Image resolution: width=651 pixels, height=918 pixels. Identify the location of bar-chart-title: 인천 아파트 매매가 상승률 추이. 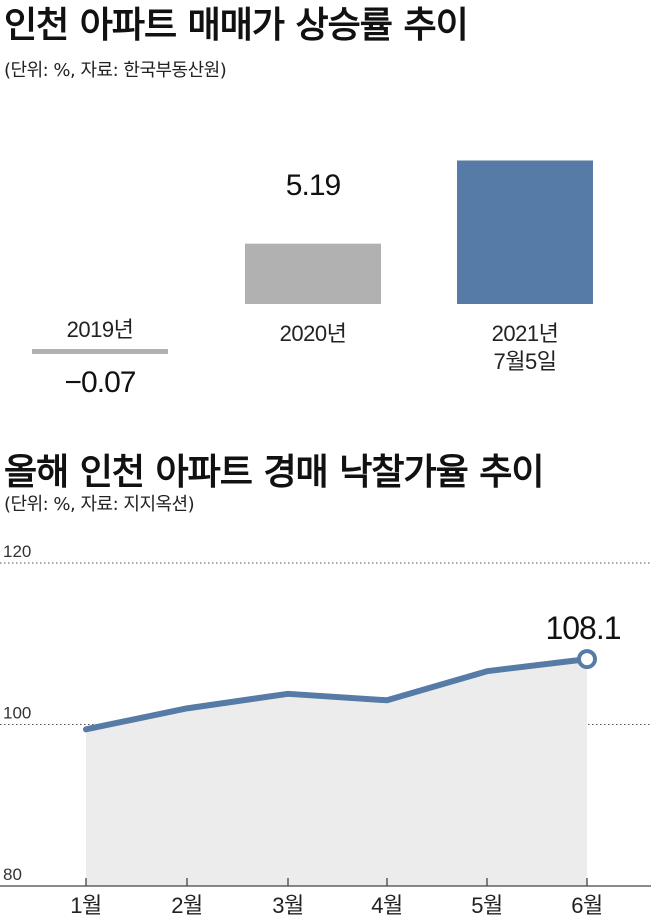
(236, 25).